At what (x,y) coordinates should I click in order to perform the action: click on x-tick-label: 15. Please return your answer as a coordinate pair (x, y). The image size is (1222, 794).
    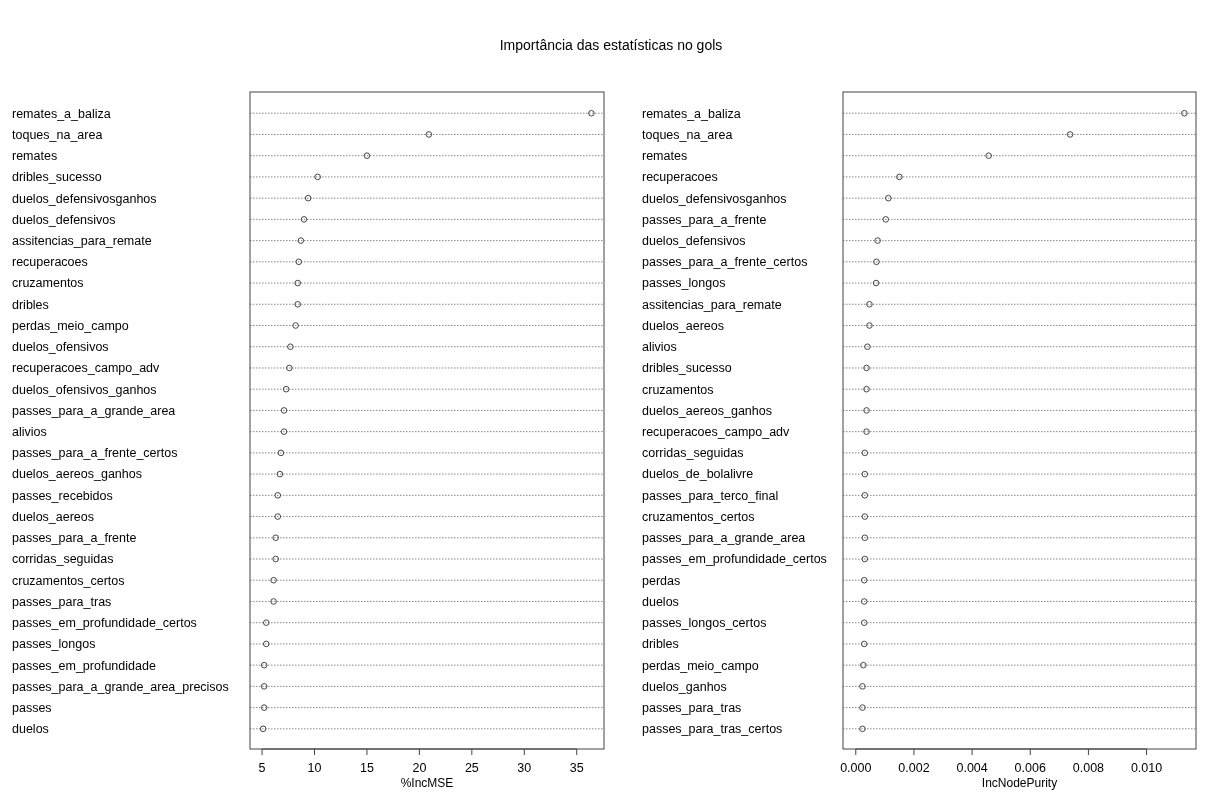
    Looking at the image, I should click on (367, 768).